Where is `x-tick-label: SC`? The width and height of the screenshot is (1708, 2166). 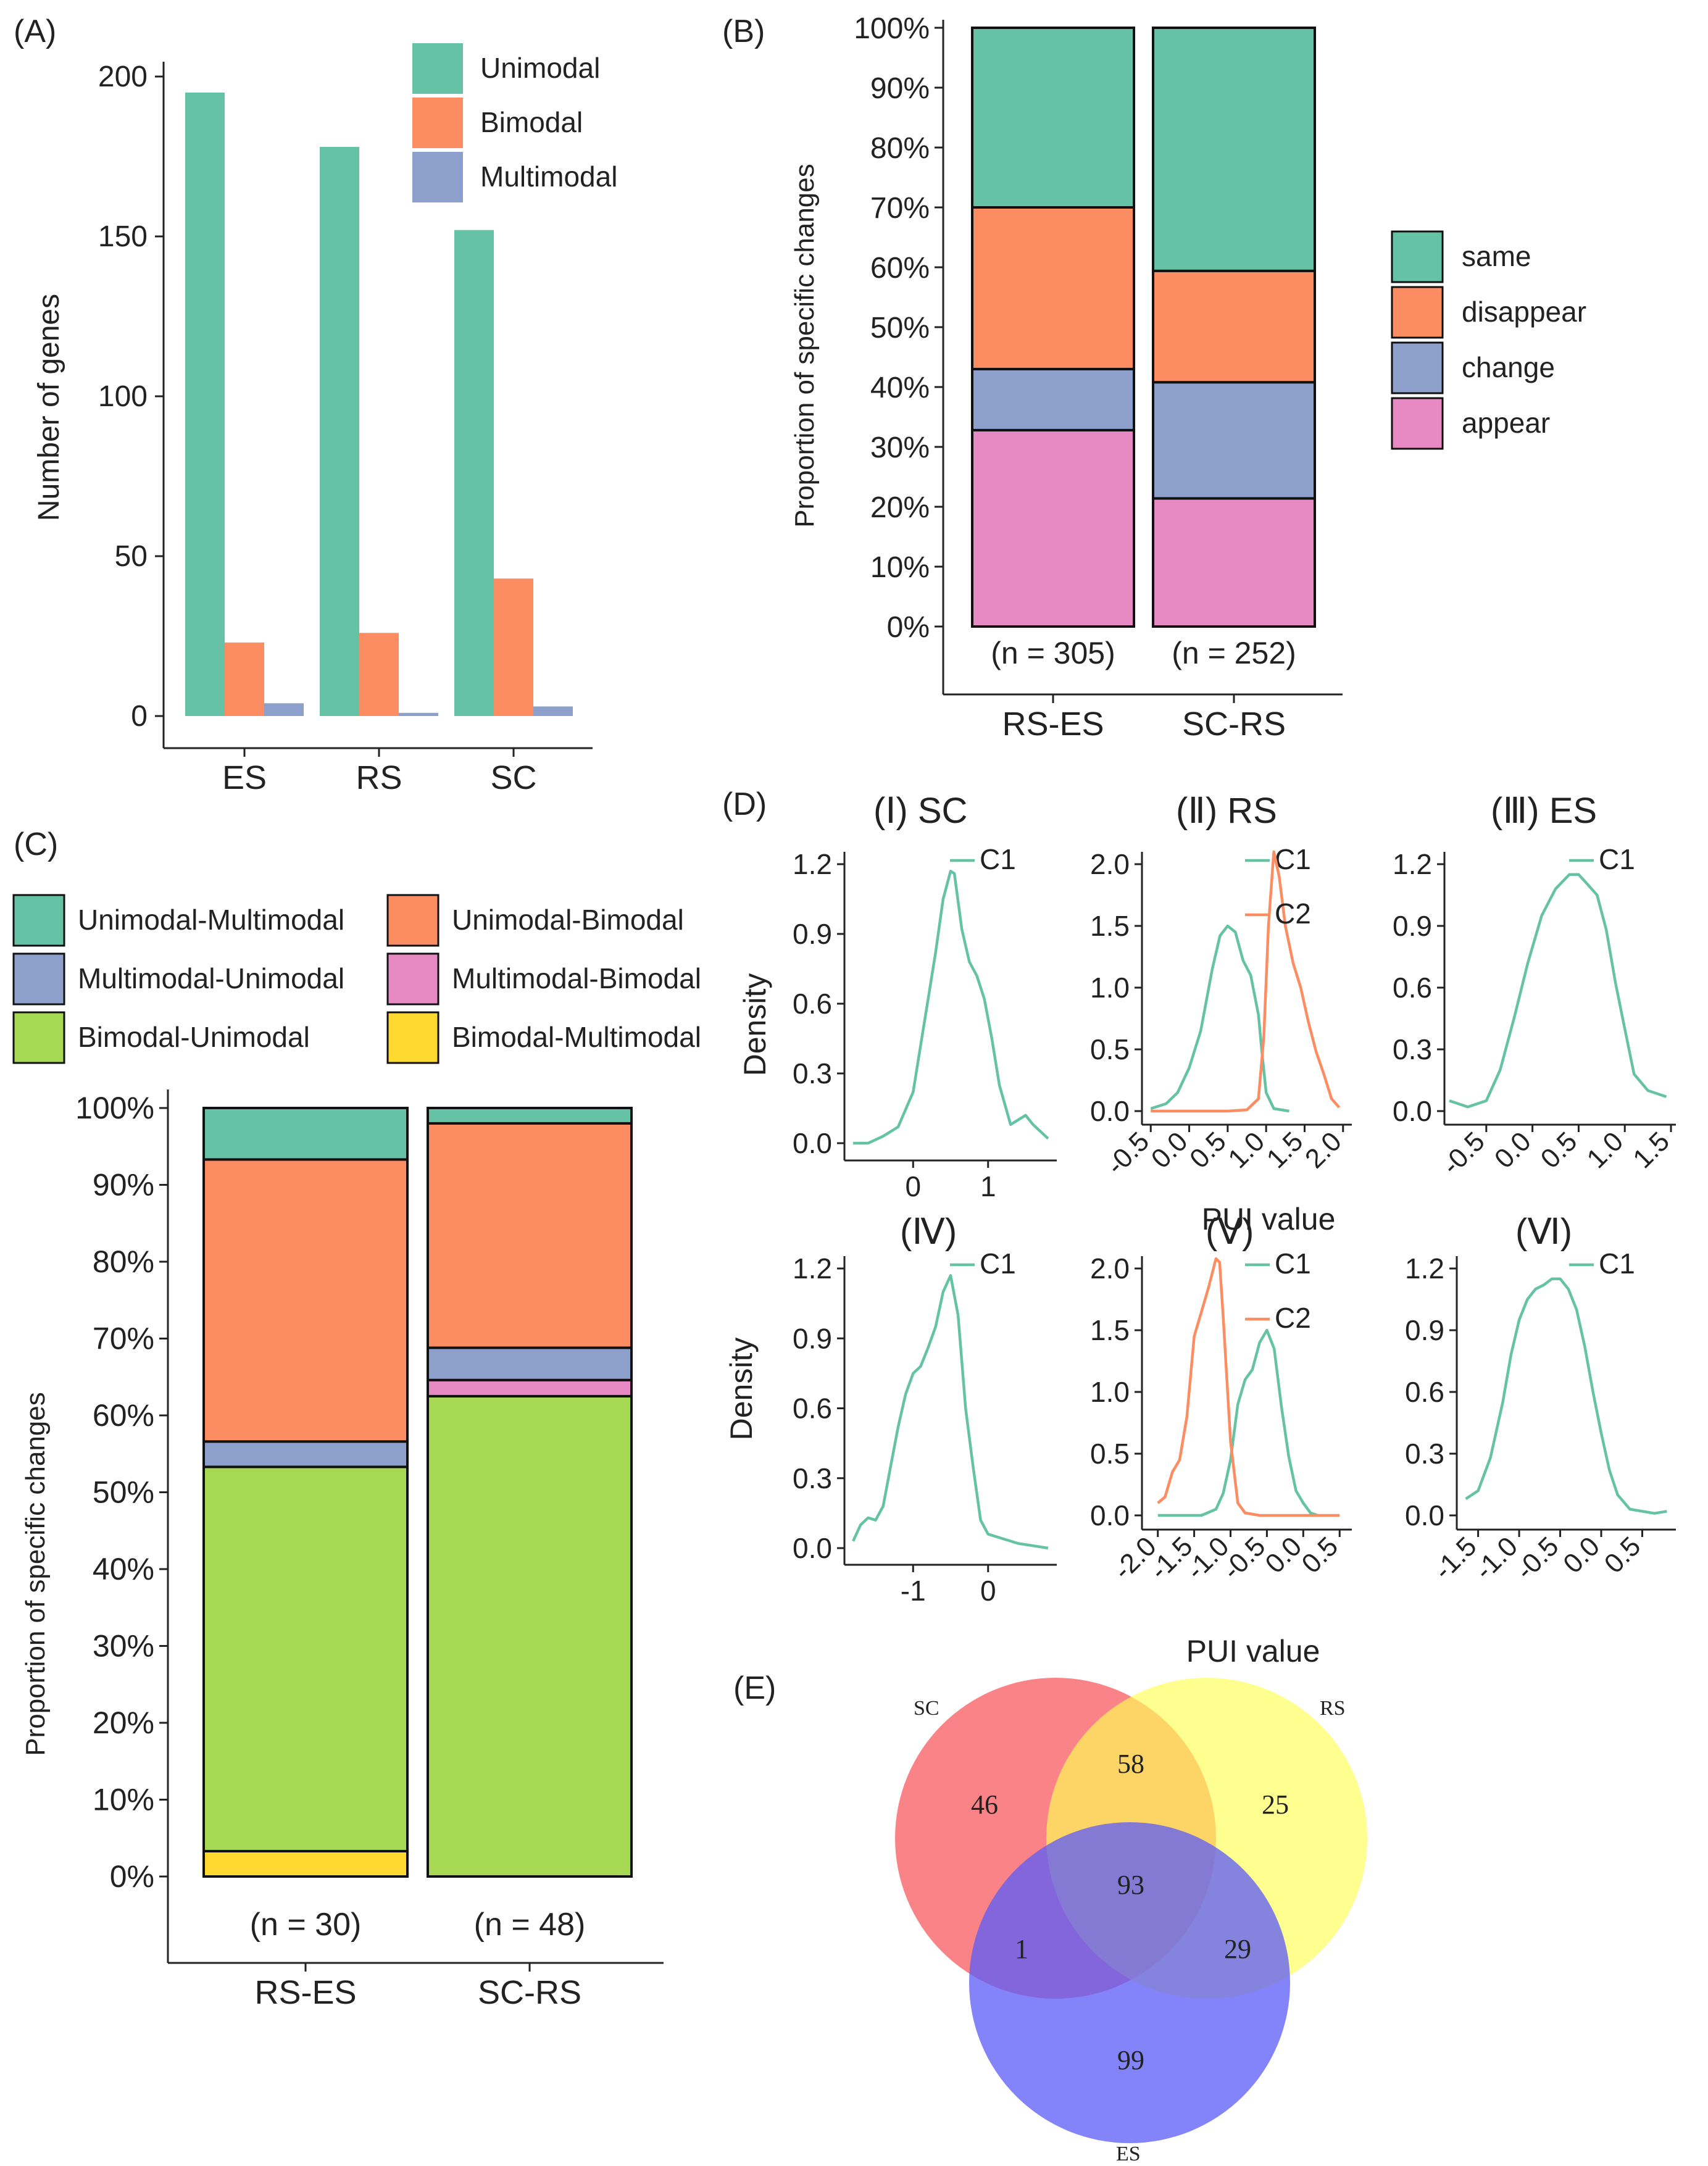 x-tick-label: SC is located at coordinates (513, 777).